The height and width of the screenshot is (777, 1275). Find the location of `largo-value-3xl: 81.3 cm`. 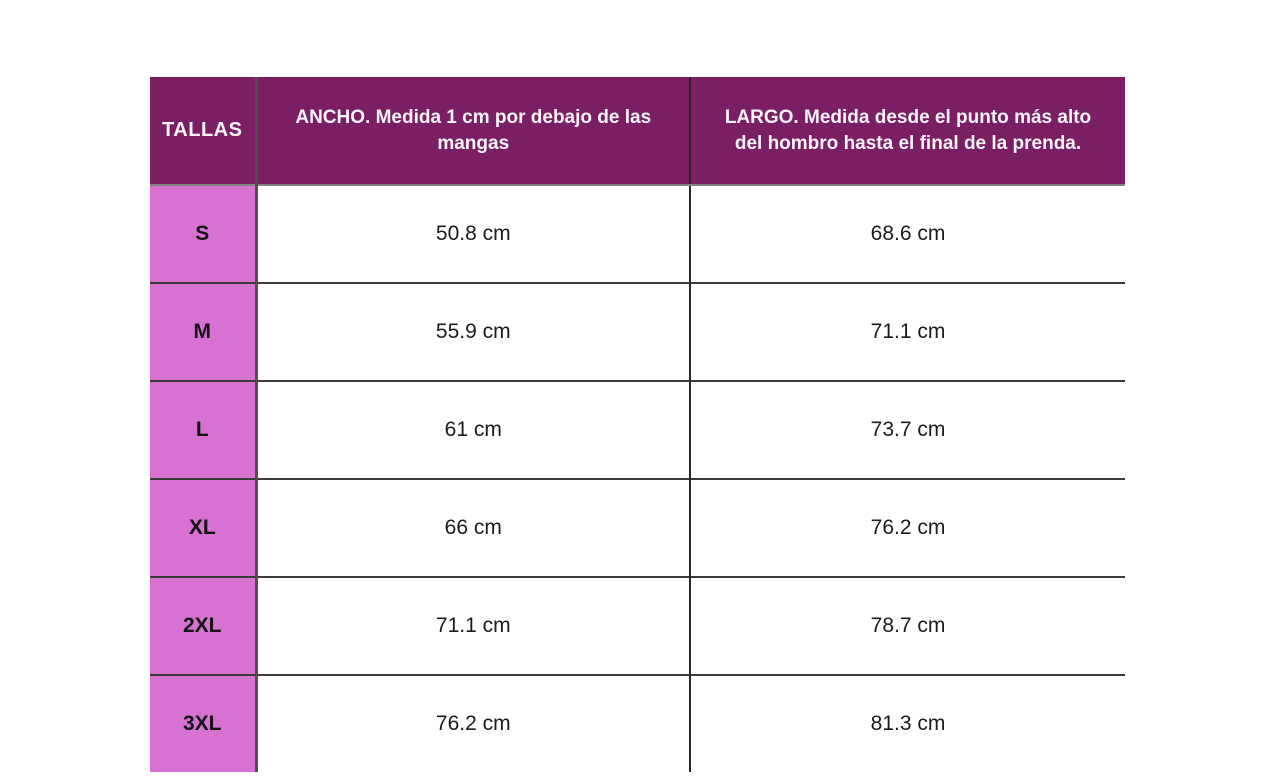

largo-value-3xl: 81.3 cm is located at coordinates (907, 723).